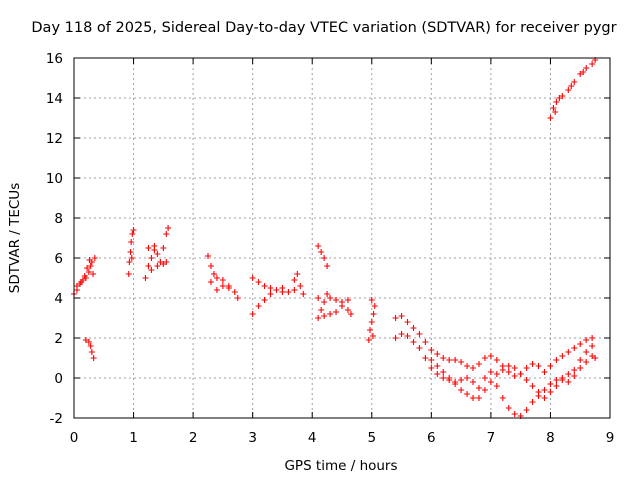 This screenshot has height=480, width=640. Describe the element at coordinates (371, 320) in the screenshot. I see `series-pass-i` at that location.